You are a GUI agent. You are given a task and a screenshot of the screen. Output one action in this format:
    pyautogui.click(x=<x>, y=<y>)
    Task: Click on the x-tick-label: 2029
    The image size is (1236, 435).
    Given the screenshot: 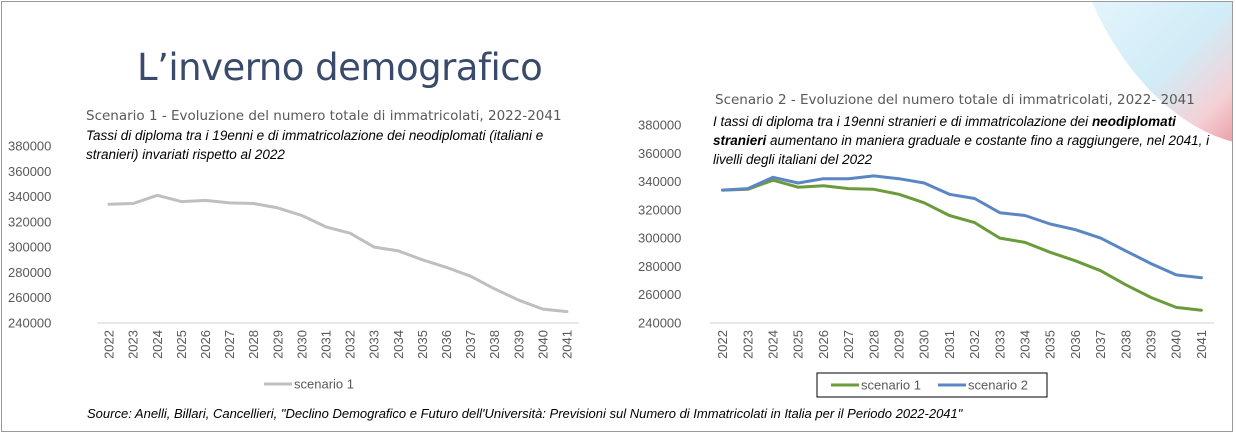 What is the action you would take?
    pyautogui.click(x=277, y=344)
    